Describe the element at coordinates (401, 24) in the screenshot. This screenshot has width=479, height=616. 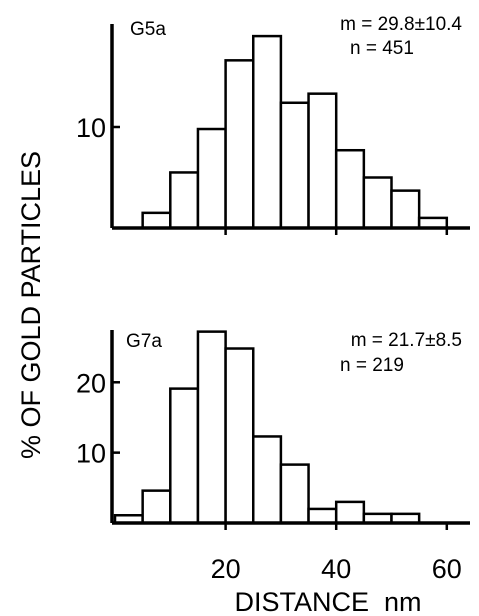
I see `stat-mean: m = 29.8±10.4` at that location.